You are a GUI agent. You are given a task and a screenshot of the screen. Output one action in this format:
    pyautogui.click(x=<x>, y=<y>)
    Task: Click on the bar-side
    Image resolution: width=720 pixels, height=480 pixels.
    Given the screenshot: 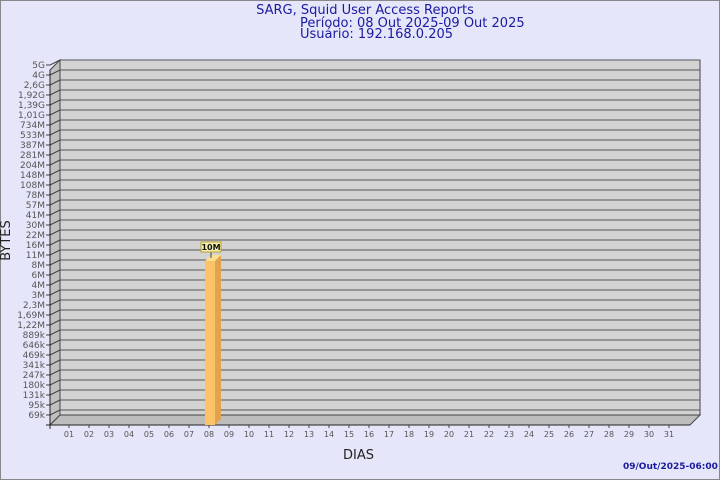 What is the action you would take?
    pyautogui.click(x=218, y=339)
    